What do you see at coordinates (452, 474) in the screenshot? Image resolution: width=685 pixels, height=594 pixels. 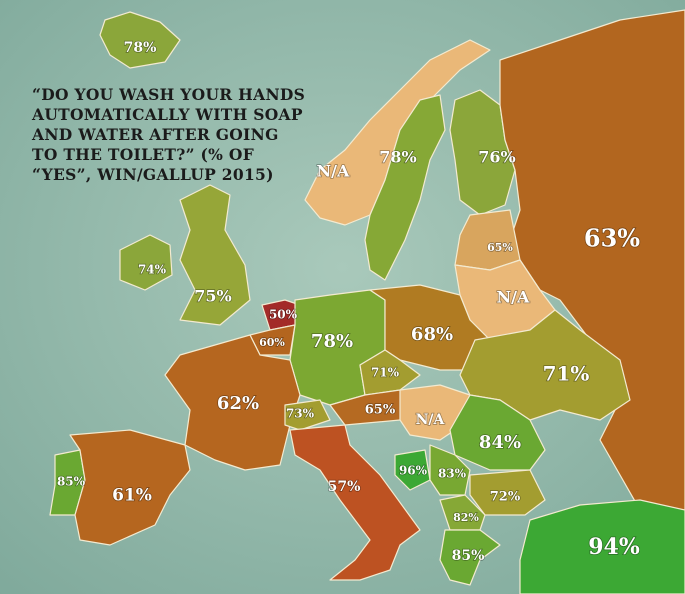 I see `country-label: 83%` at bounding box center [452, 474].